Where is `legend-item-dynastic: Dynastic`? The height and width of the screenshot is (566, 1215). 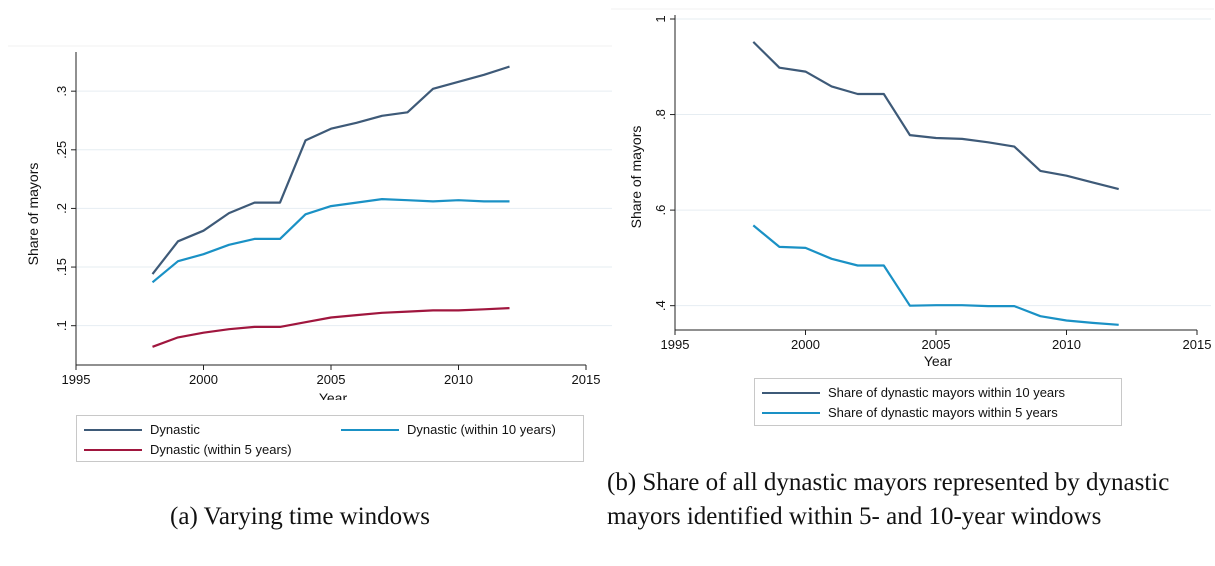 legend-item-dynastic: Dynastic is located at coordinates (142, 429).